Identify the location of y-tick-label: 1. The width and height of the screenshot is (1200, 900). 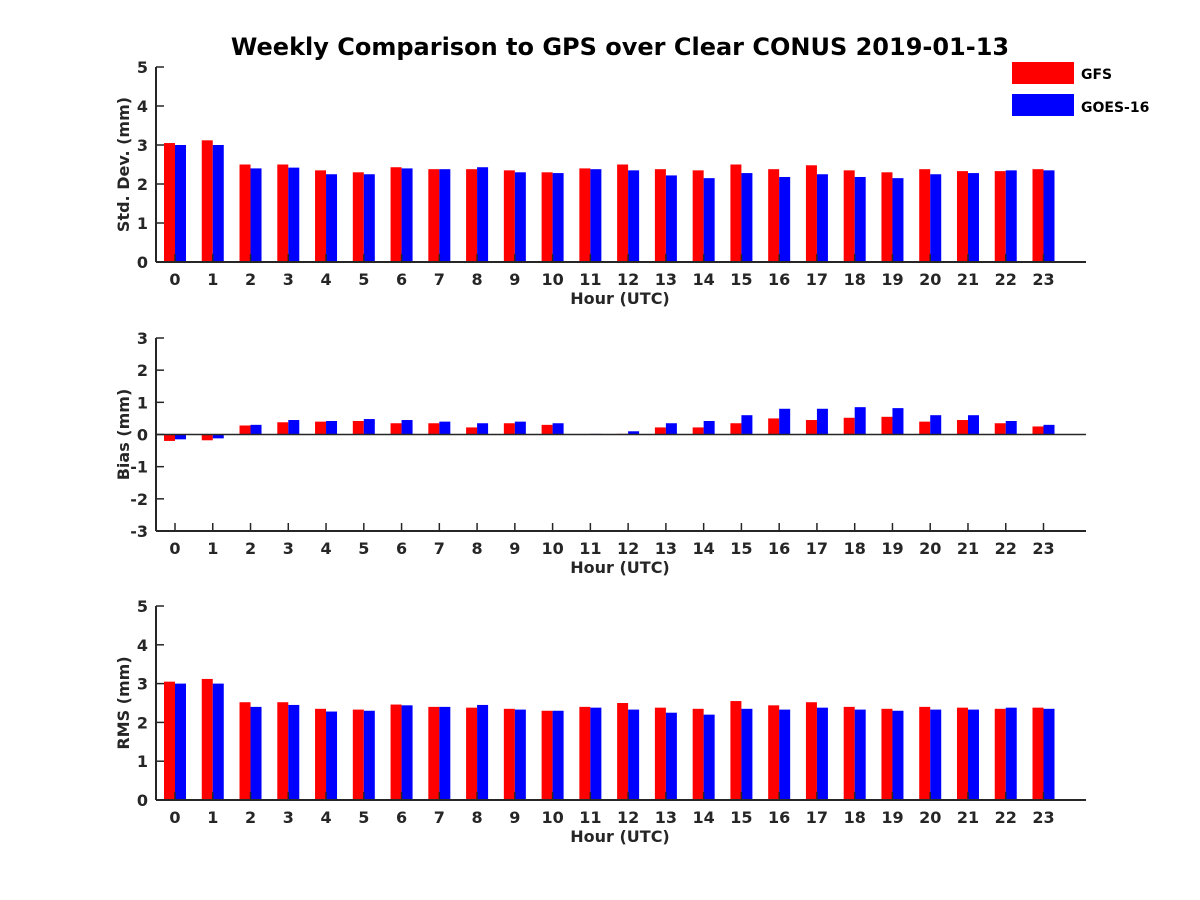
(142, 223).